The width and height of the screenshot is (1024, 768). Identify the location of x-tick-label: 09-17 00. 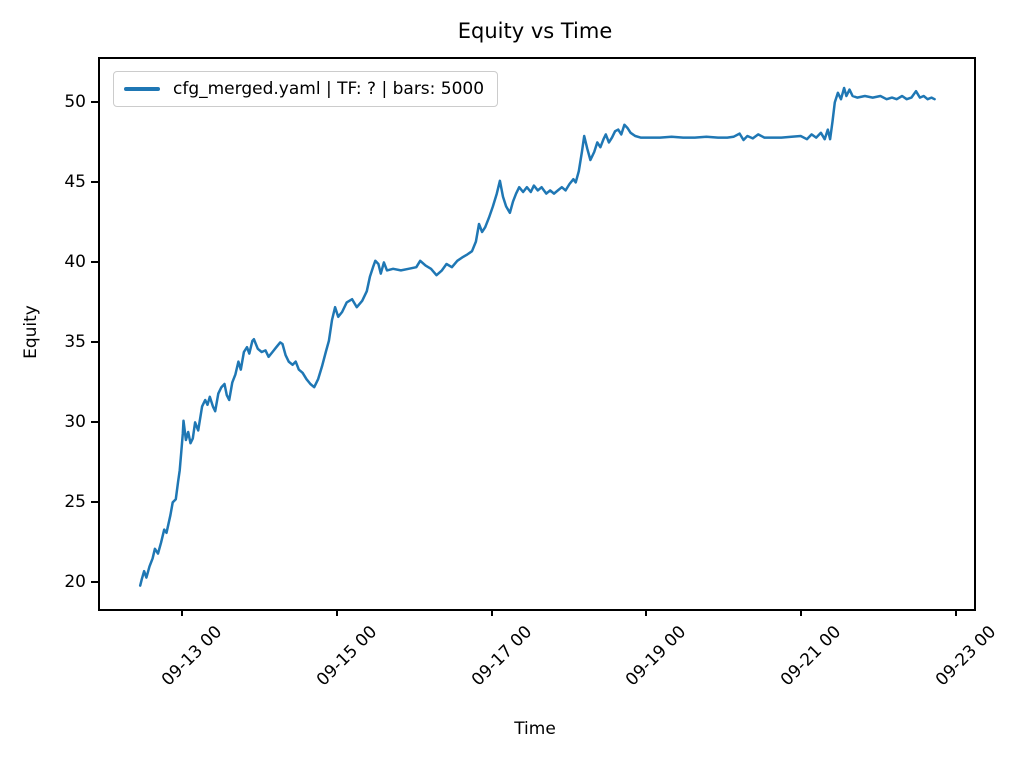
(501, 656).